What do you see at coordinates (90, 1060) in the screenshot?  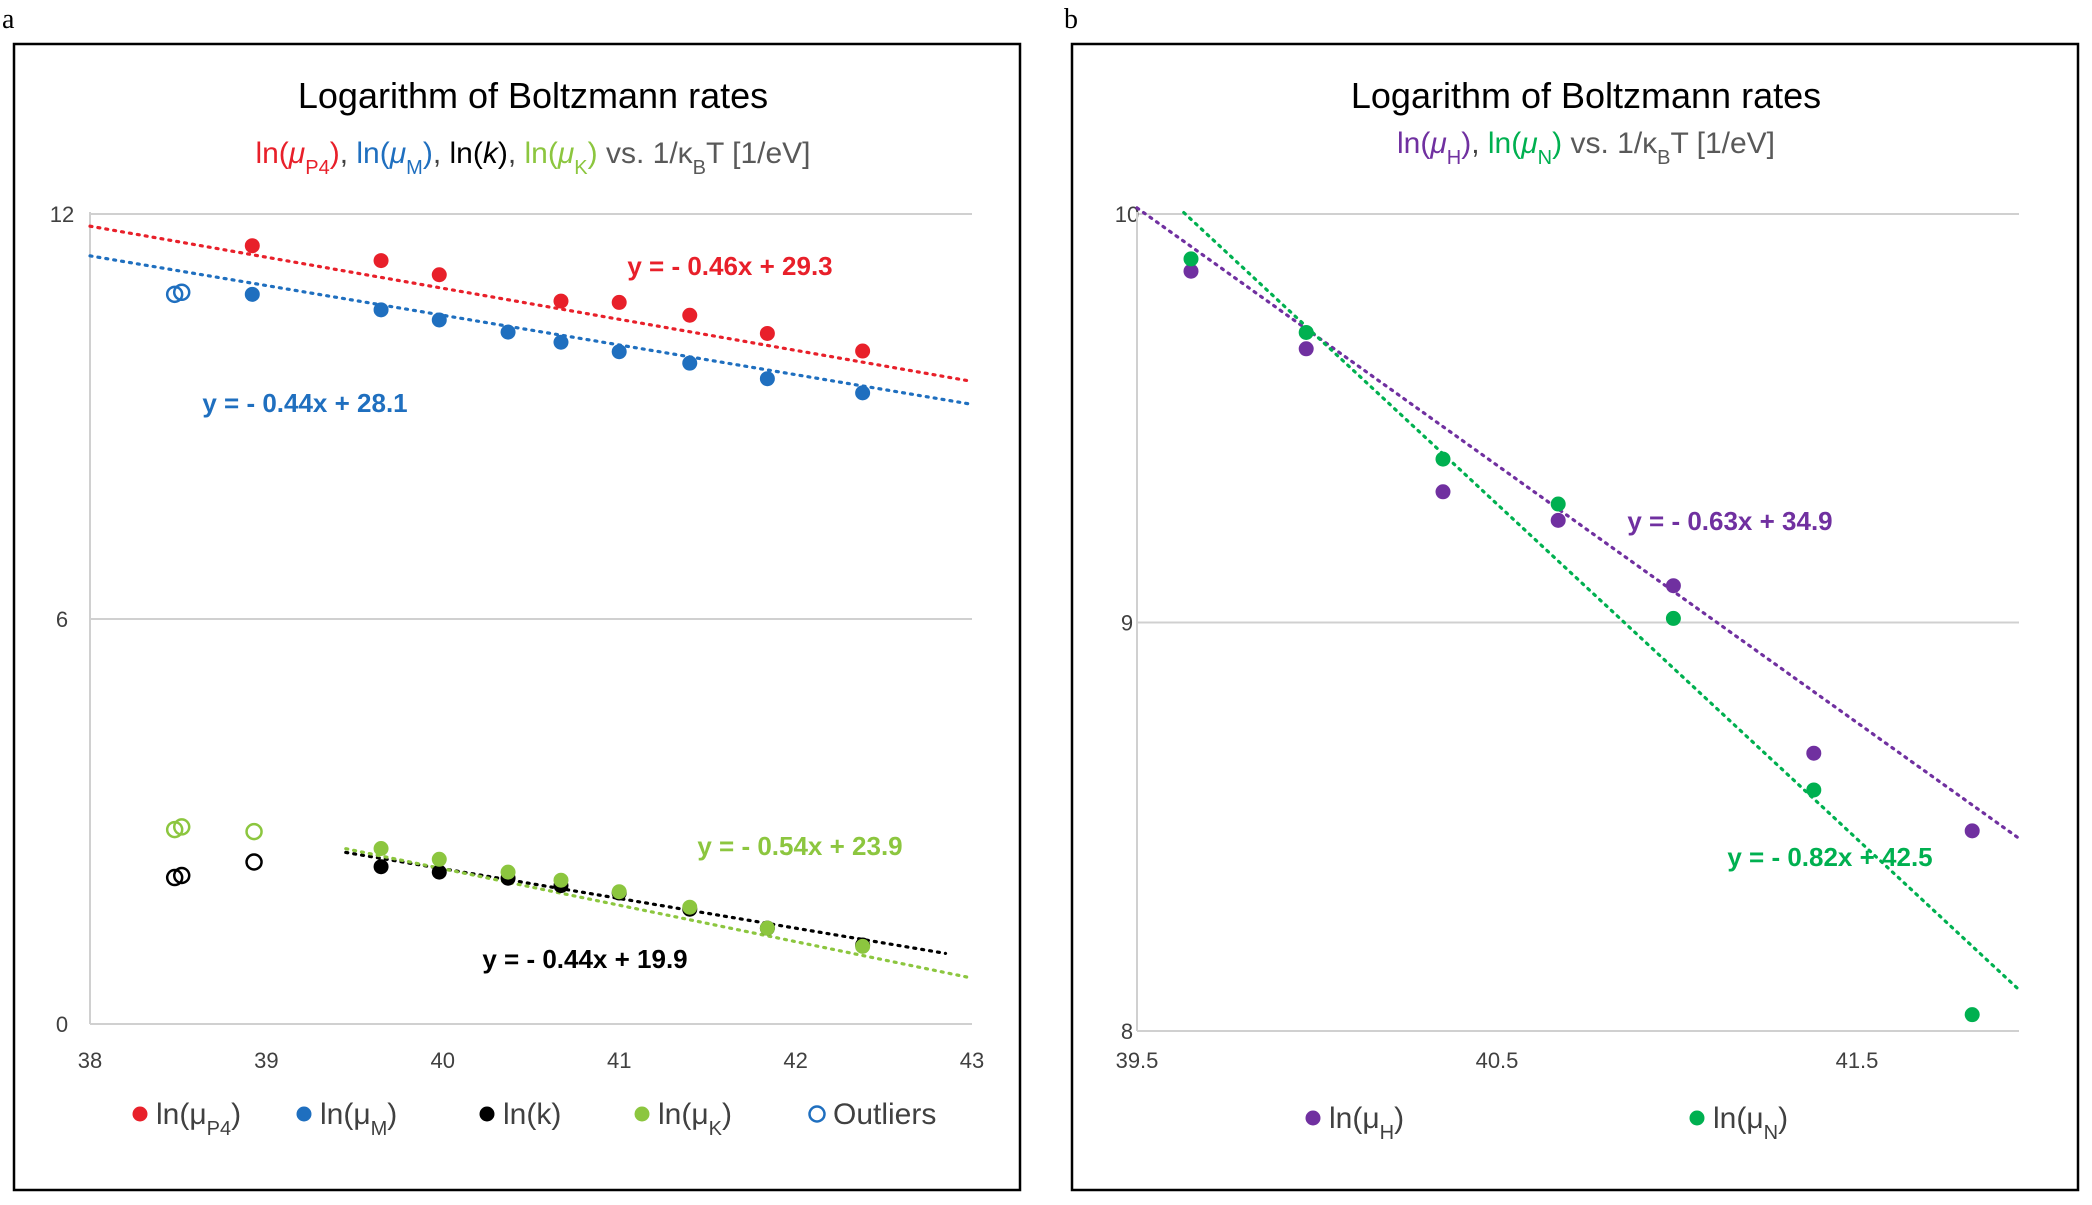 I see `x-tick-label: 38` at bounding box center [90, 1060].